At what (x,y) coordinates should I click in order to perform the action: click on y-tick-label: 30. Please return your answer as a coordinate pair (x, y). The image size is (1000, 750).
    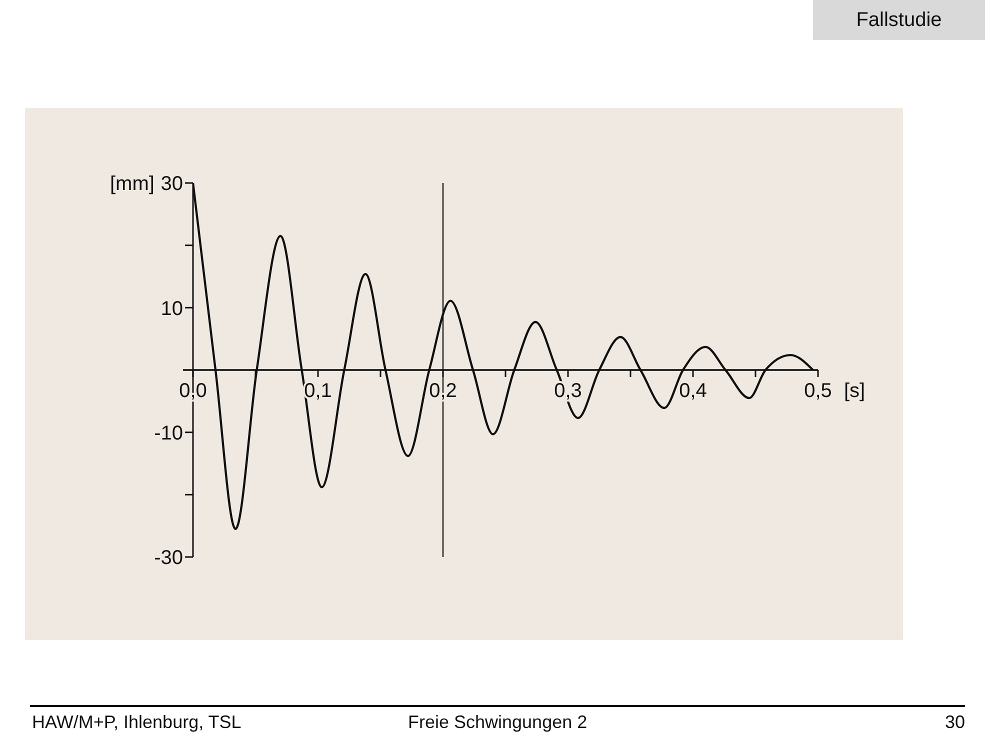
    Looking at the image, I should click on (171, 184).